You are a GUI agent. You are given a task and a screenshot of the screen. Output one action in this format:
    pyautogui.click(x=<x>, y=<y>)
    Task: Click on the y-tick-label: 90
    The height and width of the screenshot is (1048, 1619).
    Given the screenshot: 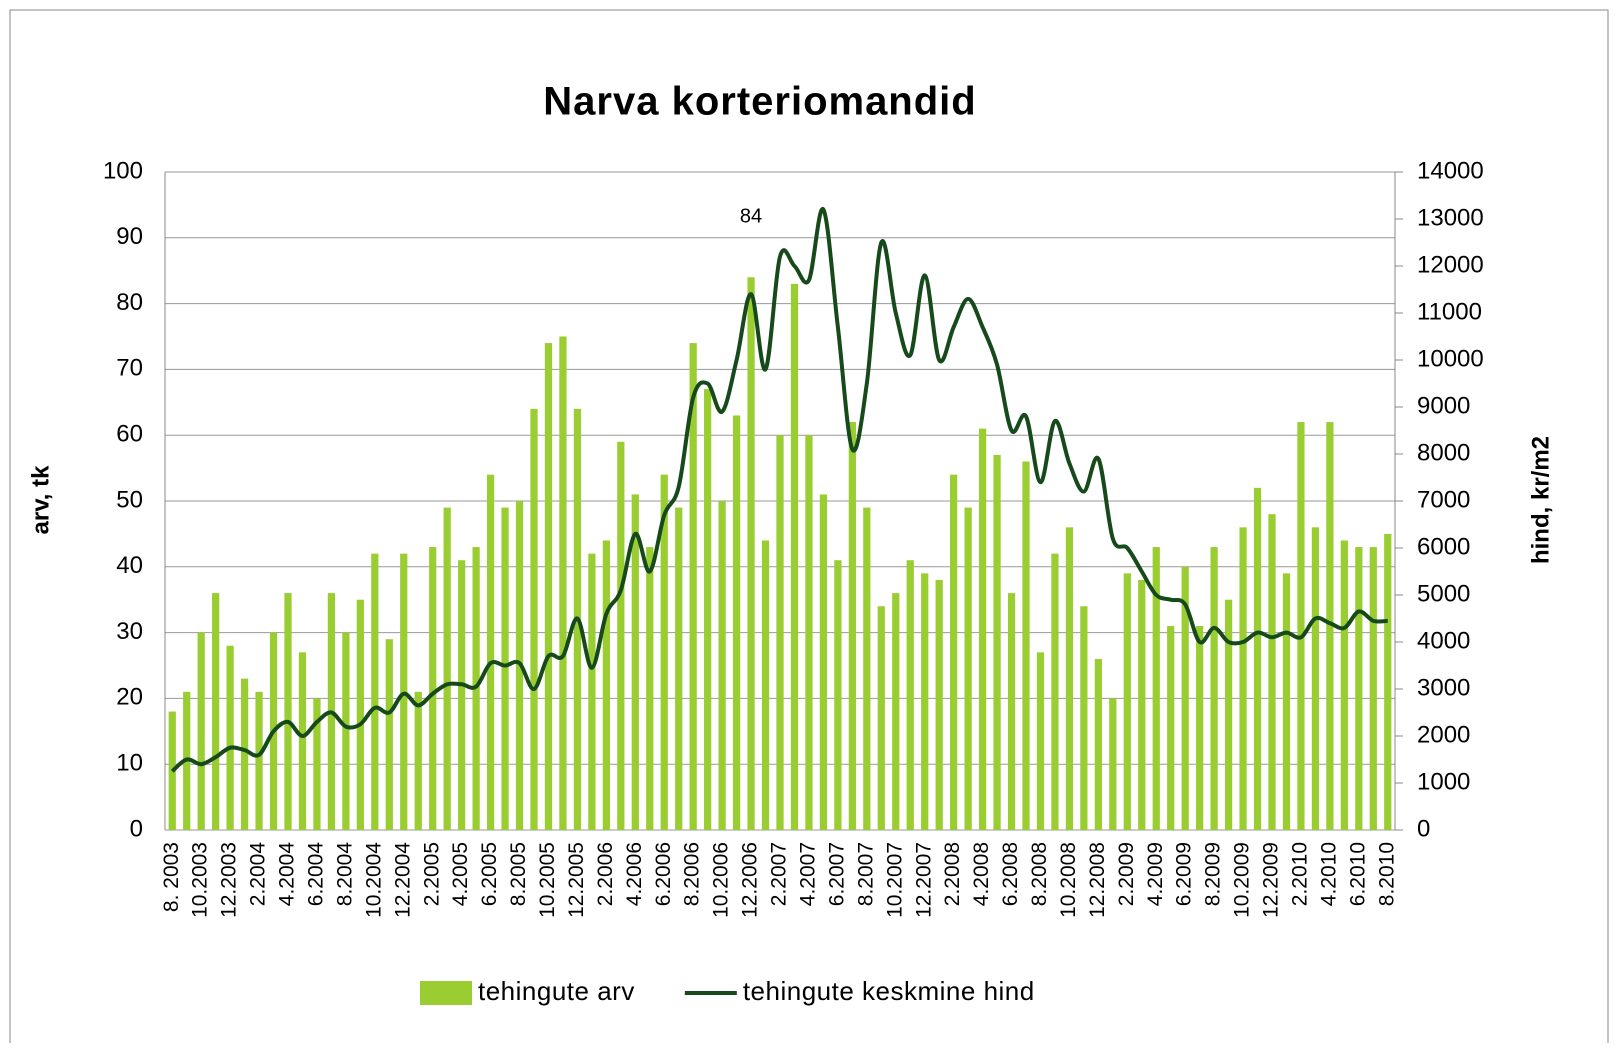 What is the action you would take?
    pyautogui.click(x=129, y=236)
    